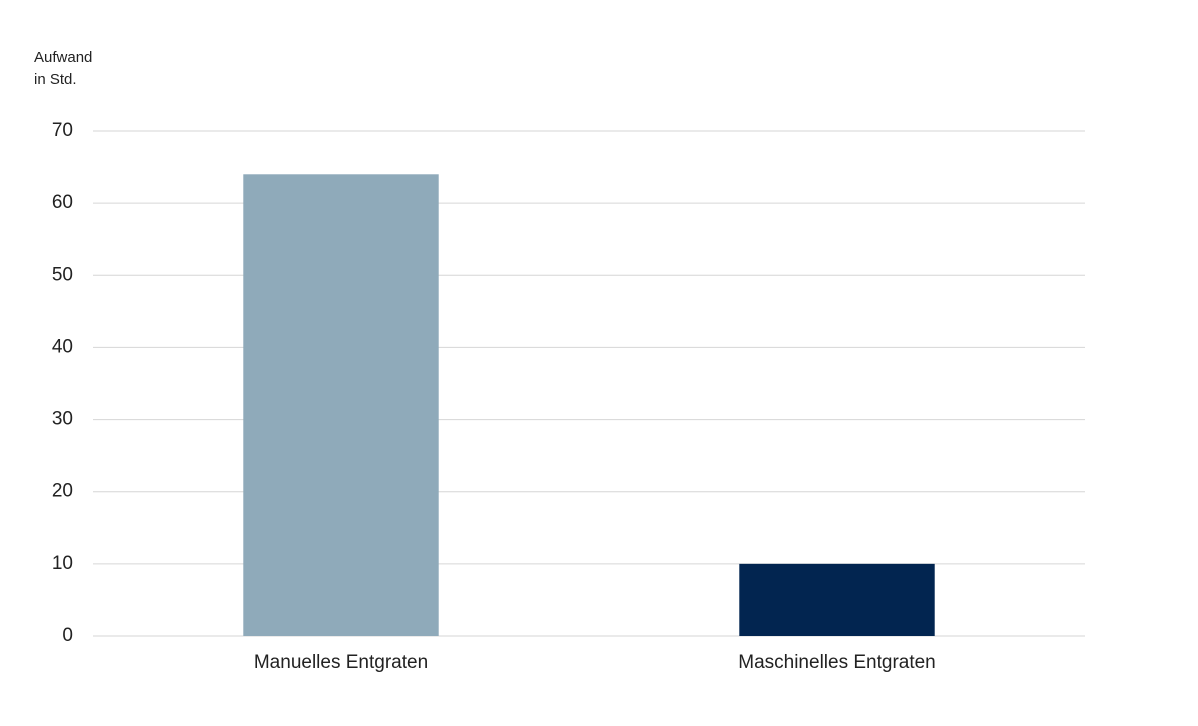 This screenshot has height=726, width=1198. Describe the element at coordinates (62, 274) in the screenshot. I see `y-tick-label: 50` at that location.